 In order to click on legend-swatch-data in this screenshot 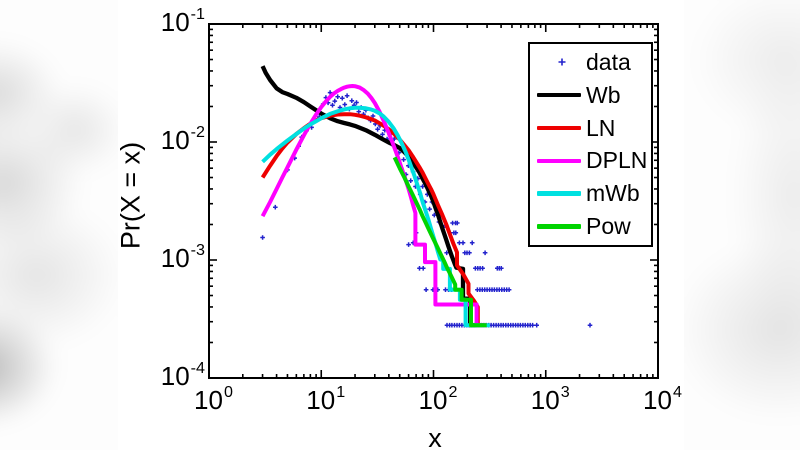, I will do `click(561, 62)`.